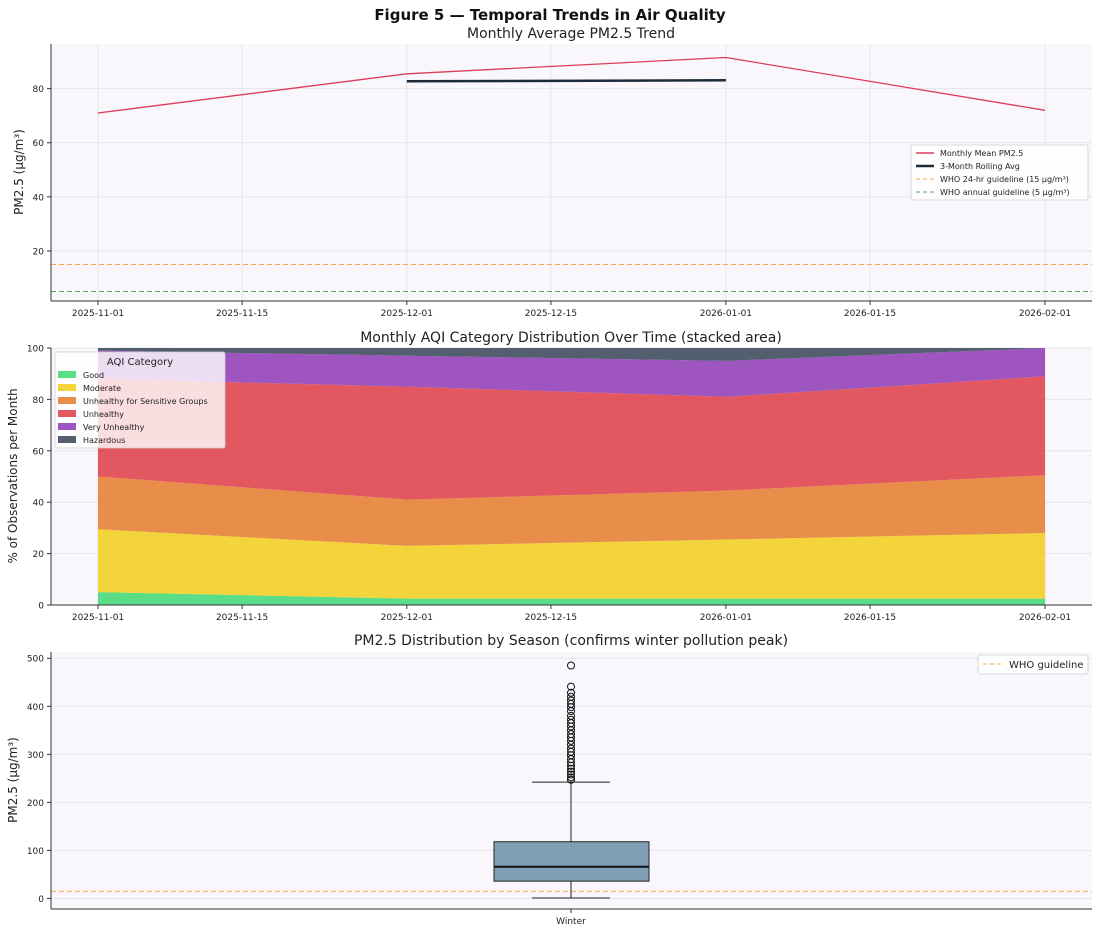 The width and height of the screenshot is (1100, 934). Describe the element at coordinates (39, 555) in the screenshot. I see `y-tick-label-2: 20` at that location.